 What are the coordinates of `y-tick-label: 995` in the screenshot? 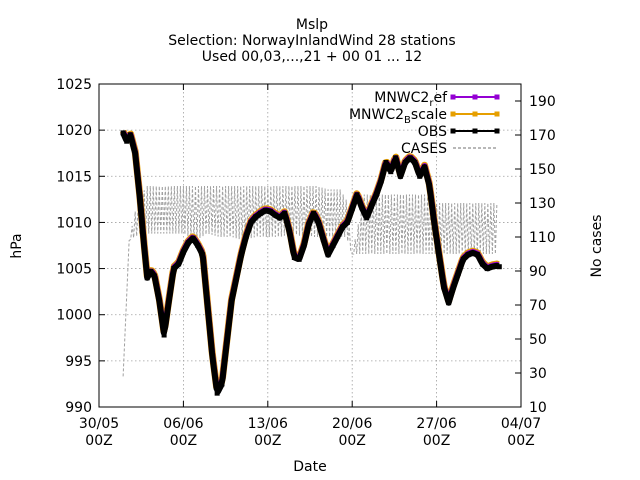 It's located at (78, 362).